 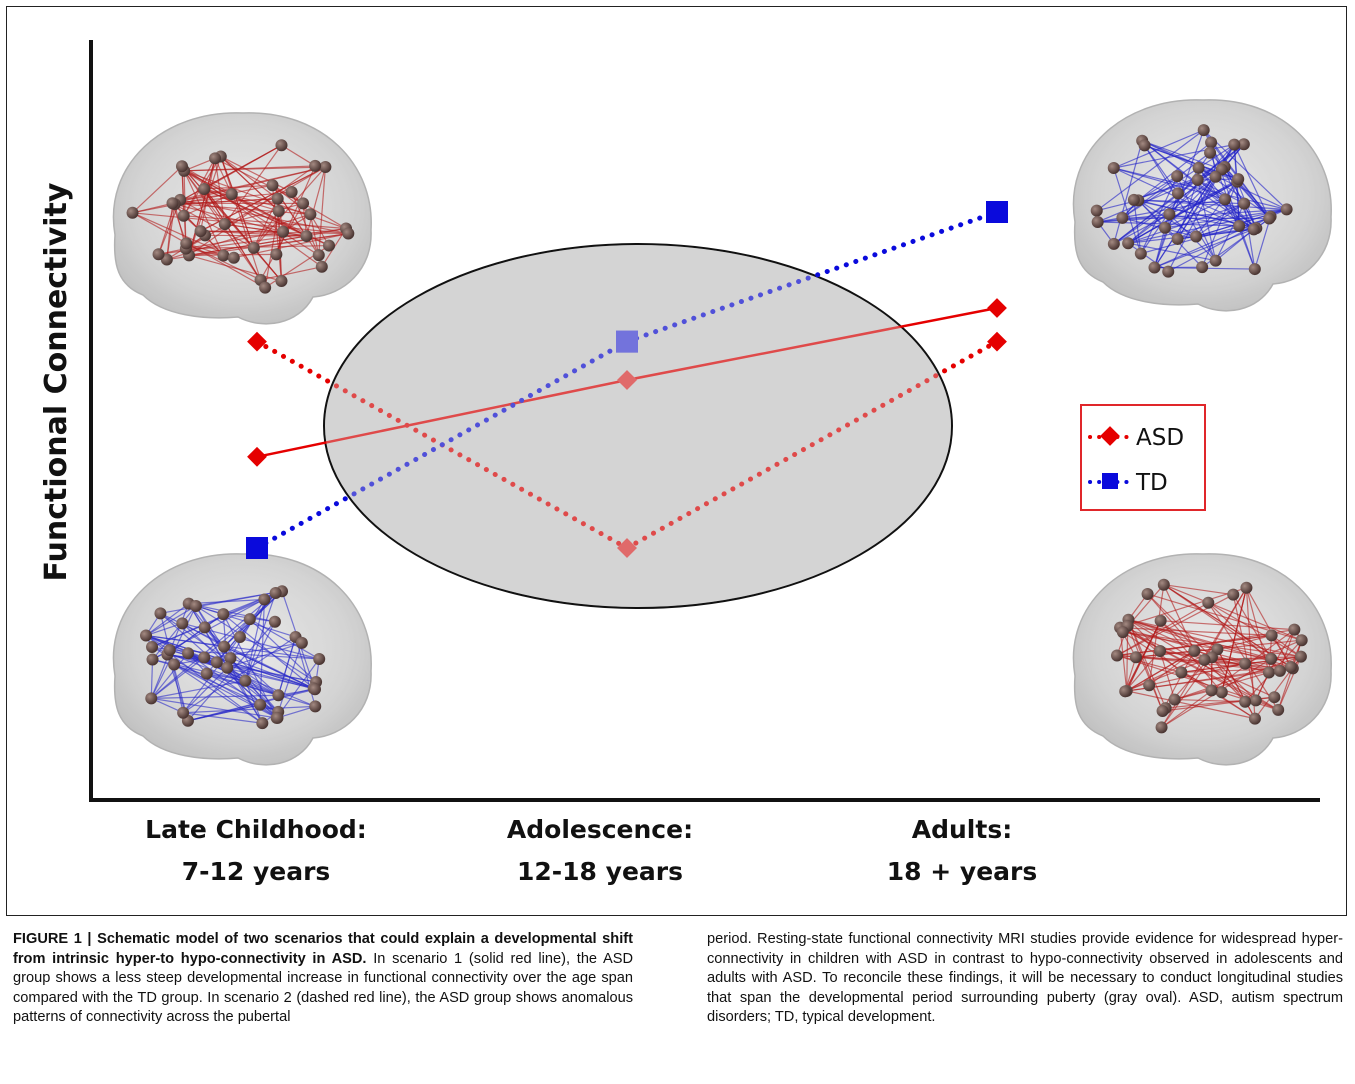 I want to click on legend-td-marker, so click(x=1110, y=481).